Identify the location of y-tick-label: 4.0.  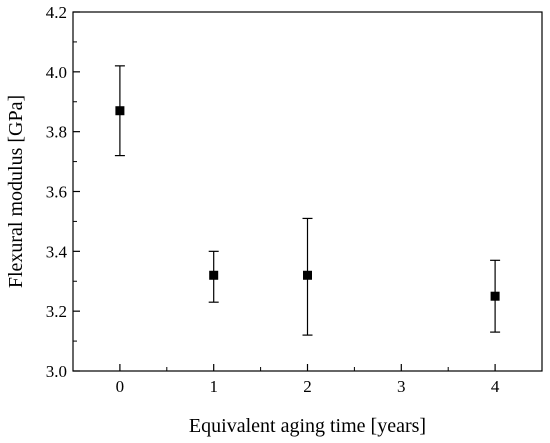
(56, 72).